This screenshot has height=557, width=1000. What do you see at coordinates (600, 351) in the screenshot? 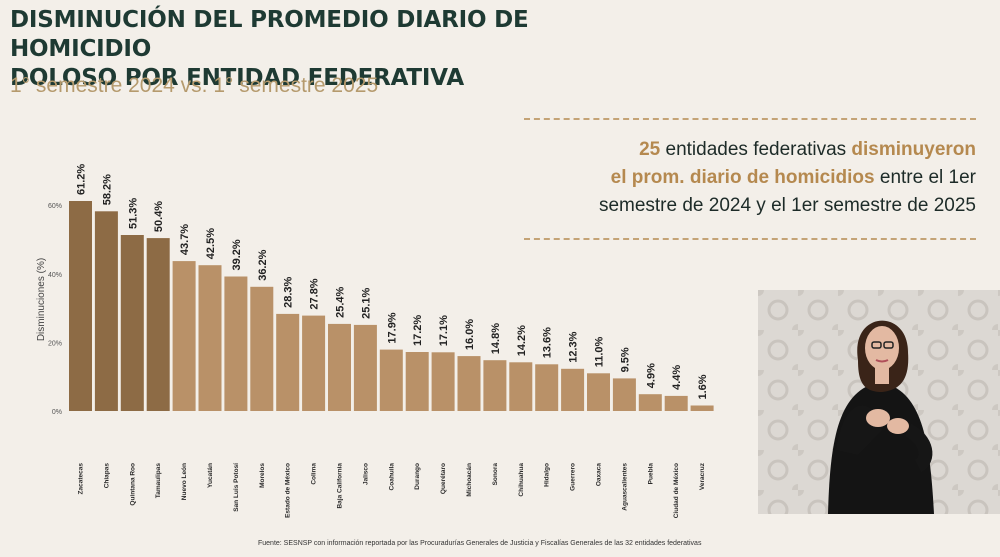
I see `data-label: 11.0%` at bounding box center [600, 351].